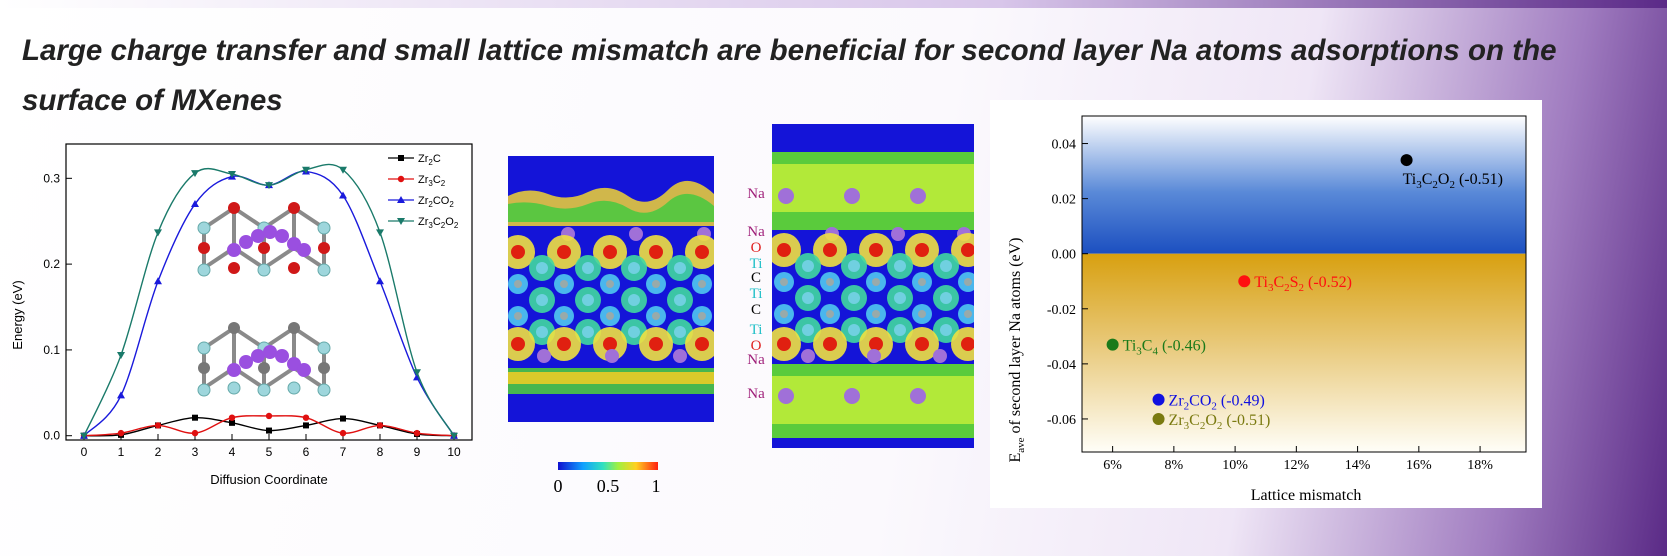 This screenshot has height=556, width=1667. I want to click on scatter-point-label-3: Zr2CO2 (-0.49), so click(1217, 403).